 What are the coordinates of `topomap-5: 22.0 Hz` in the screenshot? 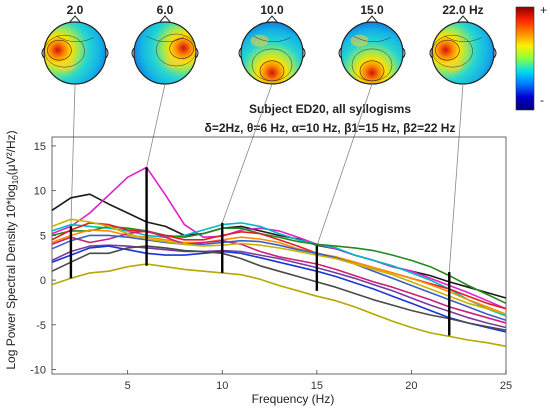 It's located at (463, 44).